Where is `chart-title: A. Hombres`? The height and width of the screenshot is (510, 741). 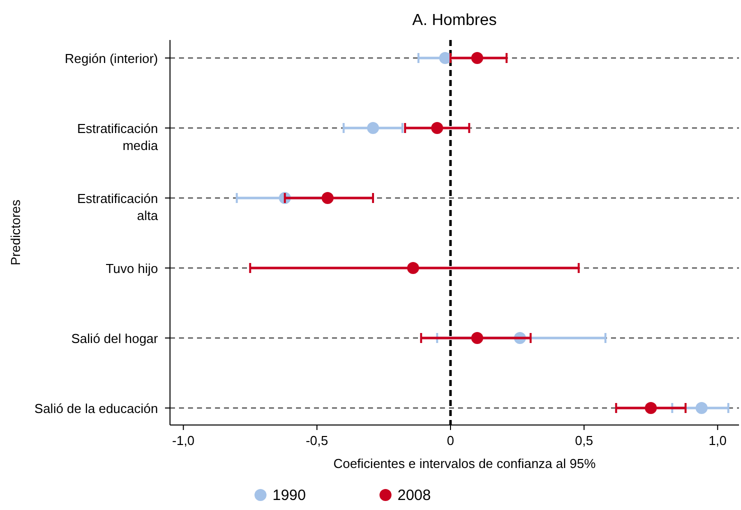
chart-title: A. Hombres is located at coordinates (454, 20).